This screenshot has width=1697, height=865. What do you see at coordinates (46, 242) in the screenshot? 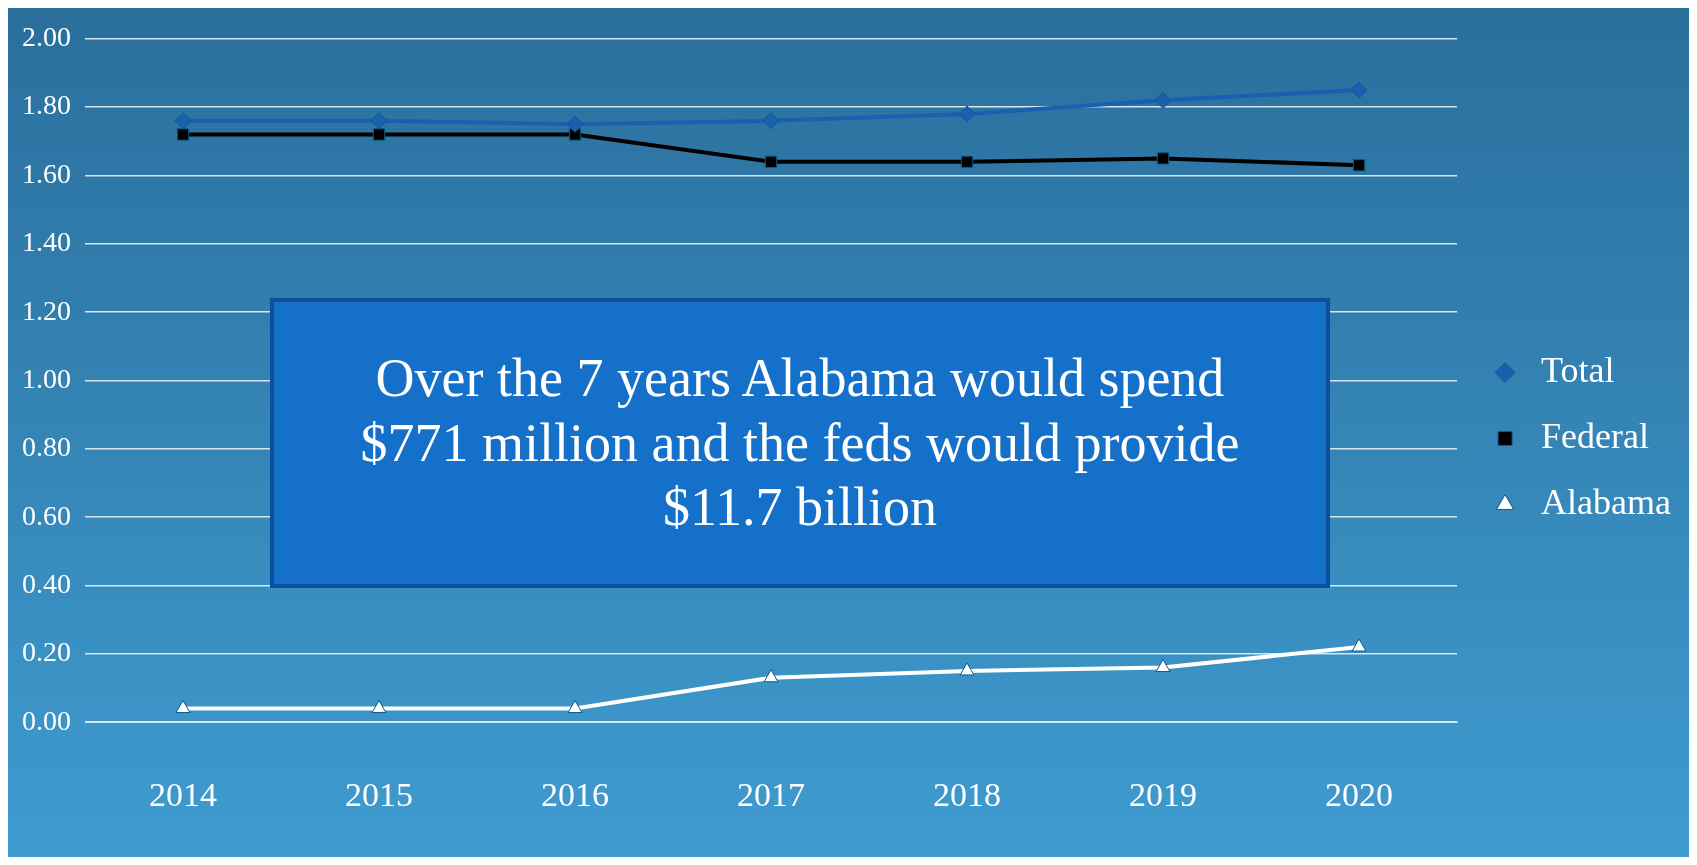
I see `y-tick-label: 1.40` at bounding box center [46, 242].